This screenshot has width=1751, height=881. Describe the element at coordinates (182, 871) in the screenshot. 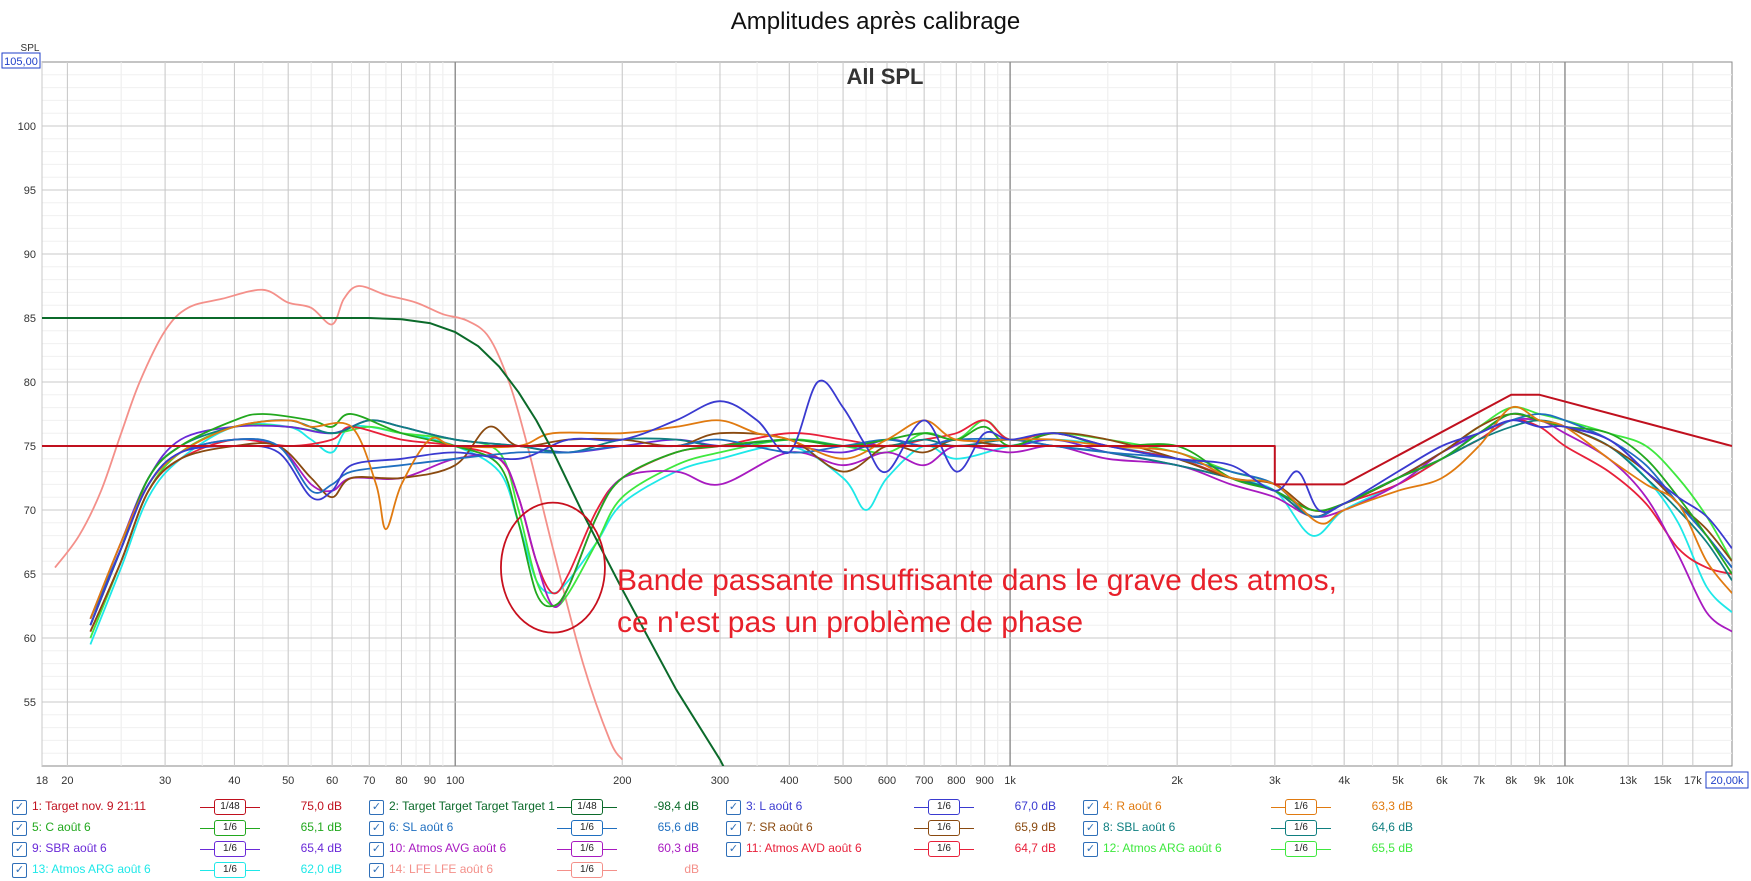

I see `legend-item: ✓ 13: Atmos ARG août 6 1/6 62,0 dB` at that location.